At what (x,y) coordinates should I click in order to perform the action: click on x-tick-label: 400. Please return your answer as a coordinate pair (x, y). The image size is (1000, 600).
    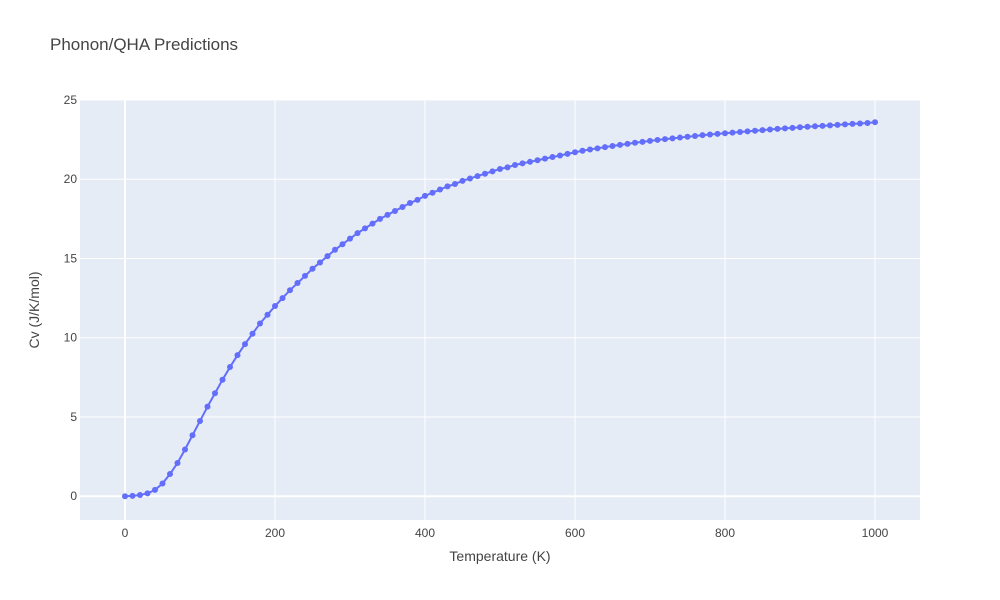
    Looking at the image, I should click on (425, 533).